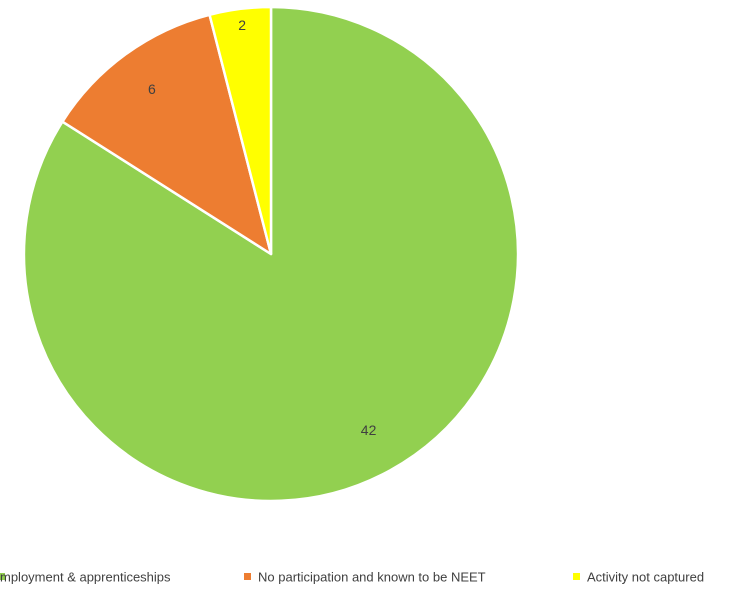  I want to click on legend-label-2: No participation and known to be NEET, so click(372, 576).